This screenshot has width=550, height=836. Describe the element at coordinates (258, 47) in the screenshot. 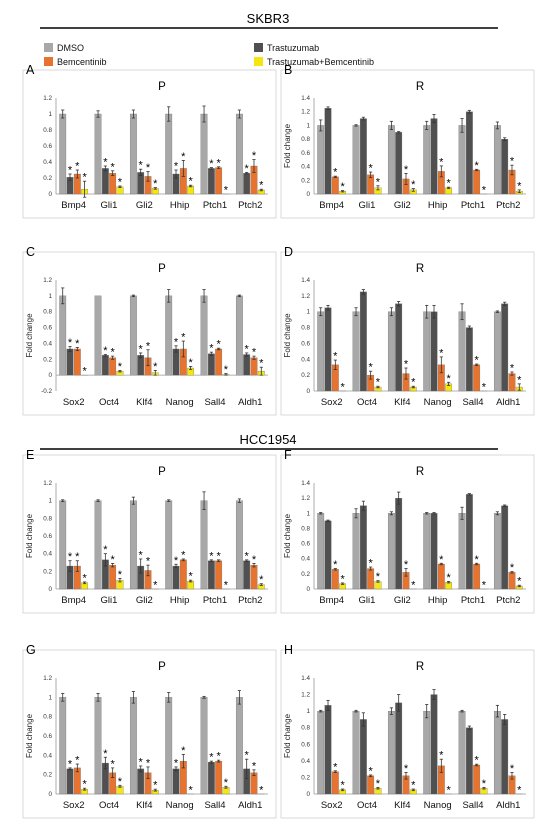

I see `legend-swatch-trastuzumab` at that location.